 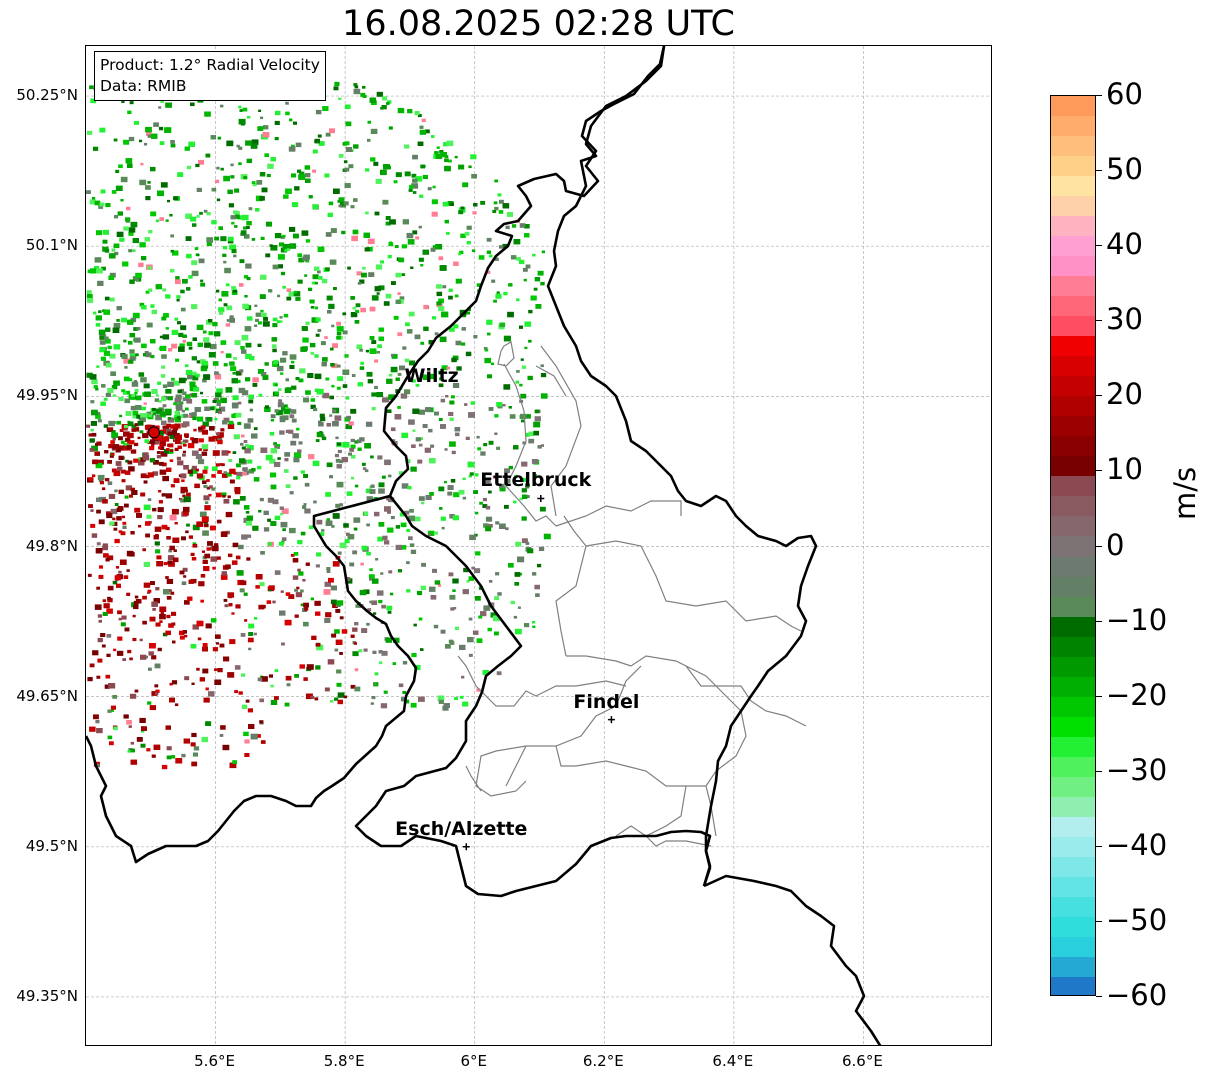 What do you see at coordinates (154, 432) in the screenshot?
I see `radar-site-marker` at bounding box center [154, 432].